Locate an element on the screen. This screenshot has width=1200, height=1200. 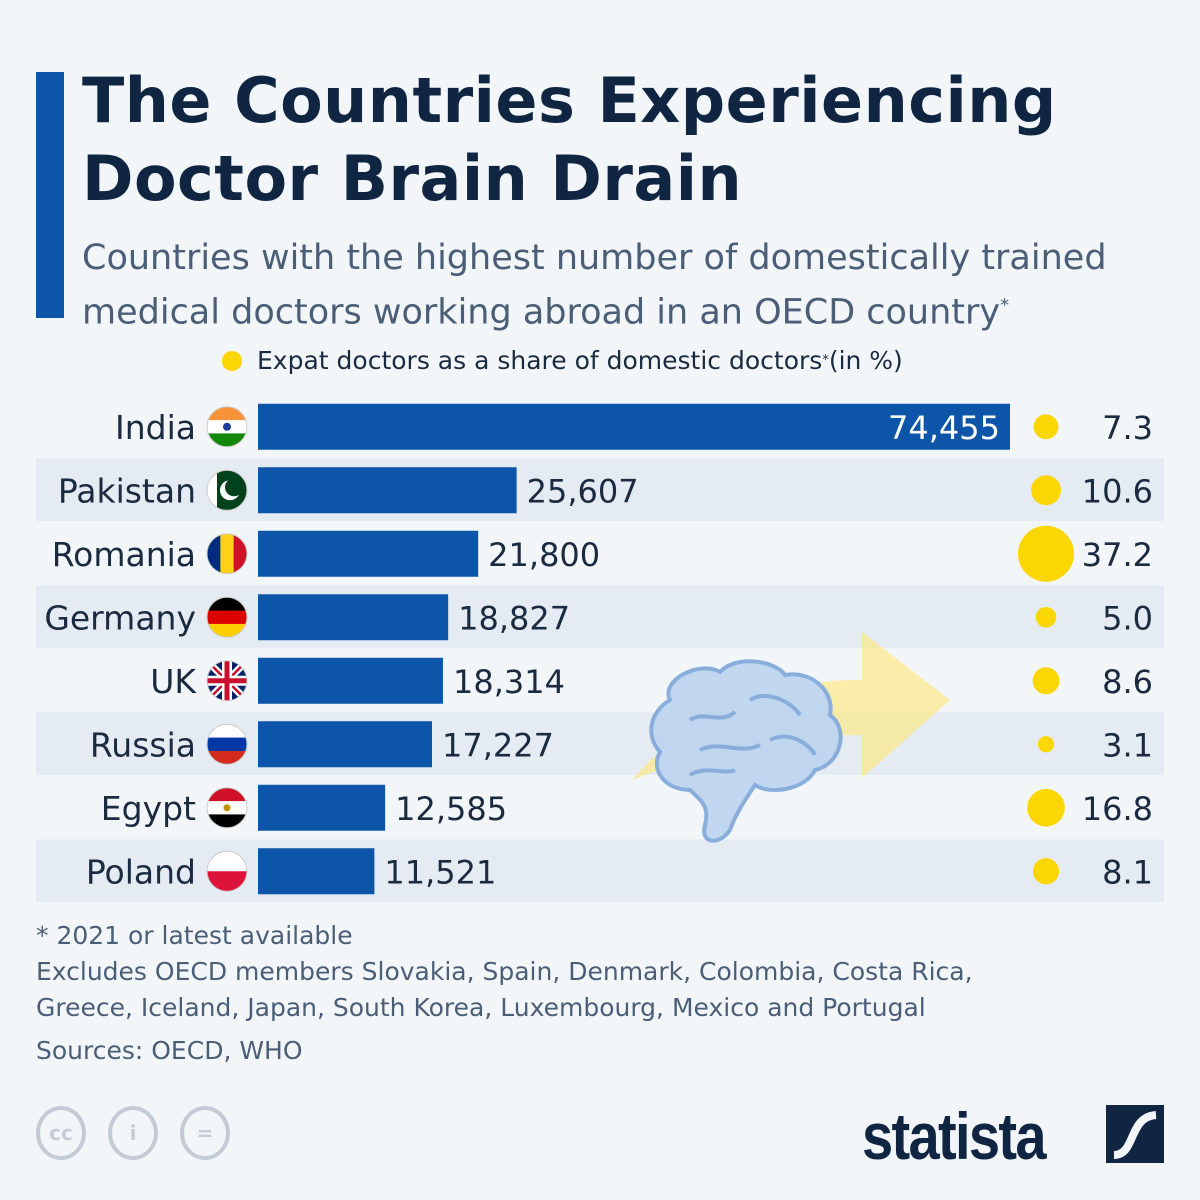
bar-value-label: 18,827 is located at coordinates (514, 618).